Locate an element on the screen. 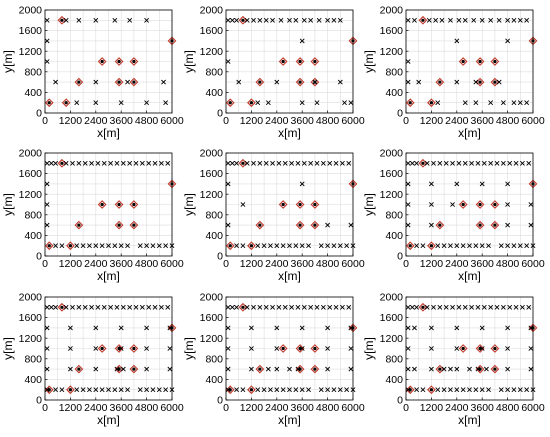  axes-box is located at coordinates (108, 348).